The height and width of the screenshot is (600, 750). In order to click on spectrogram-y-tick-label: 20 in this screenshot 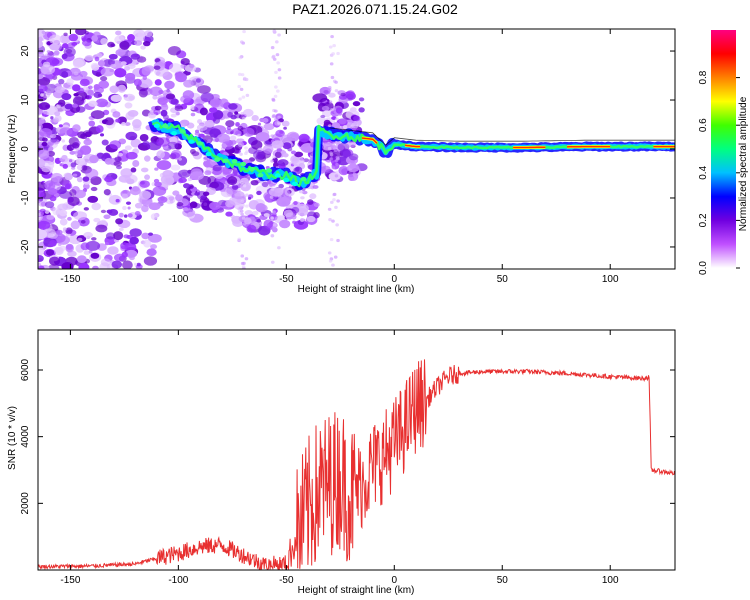, I will do `click(25, 51)`.